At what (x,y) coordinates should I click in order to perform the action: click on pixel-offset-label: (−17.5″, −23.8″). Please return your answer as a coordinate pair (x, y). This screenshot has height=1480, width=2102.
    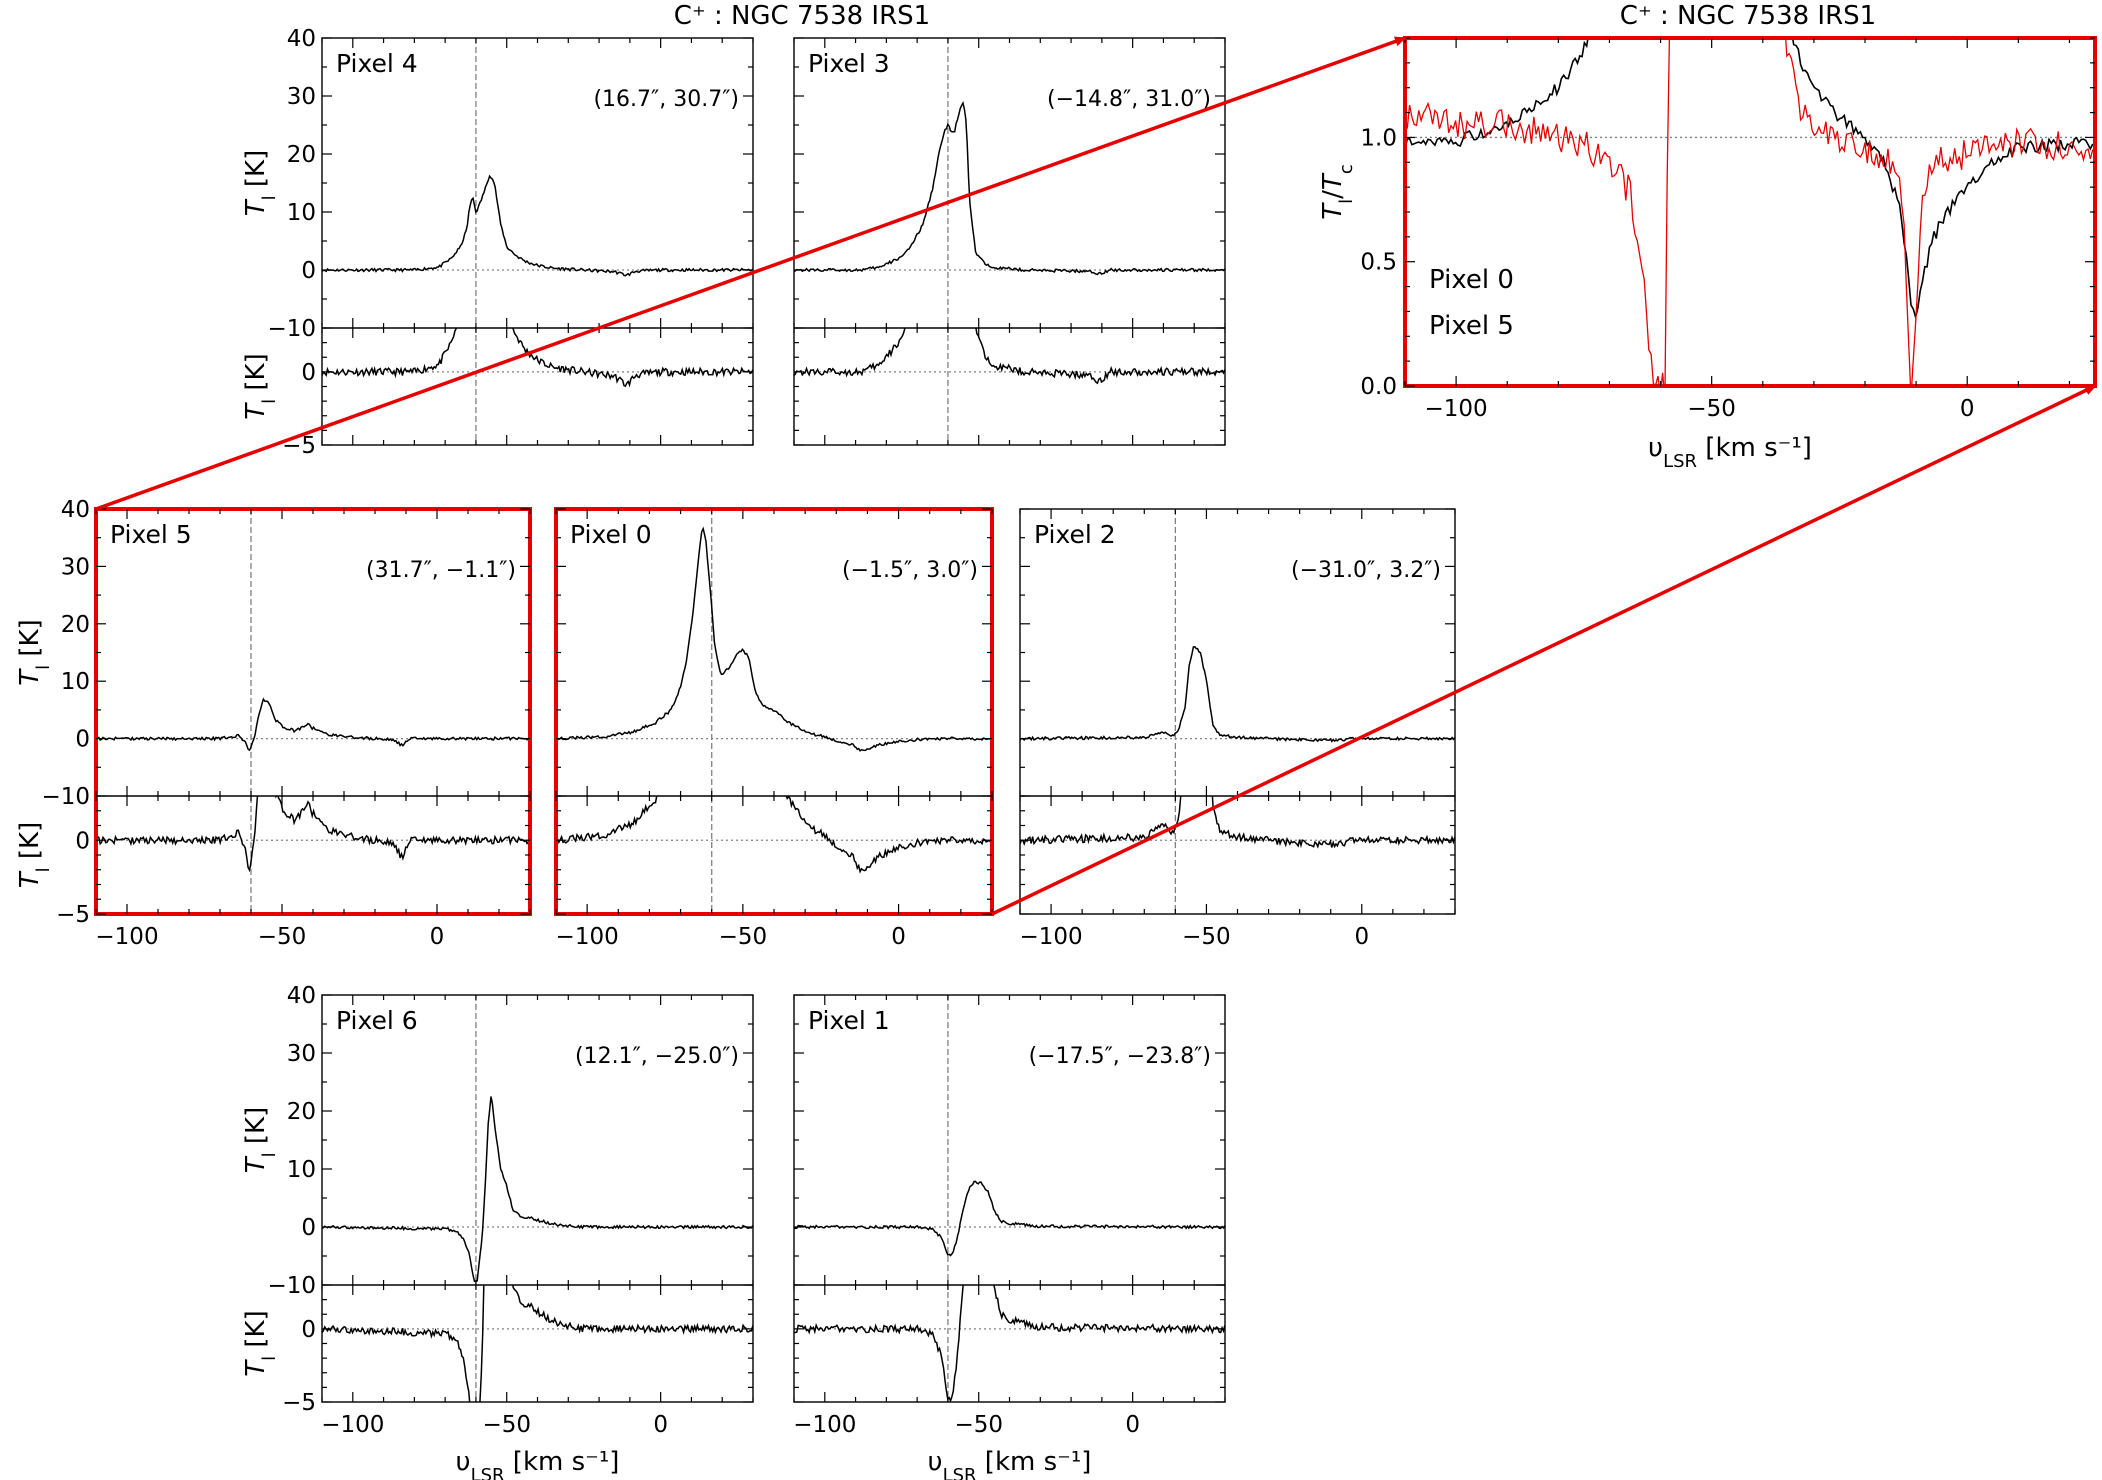
    Looking at the image, I should click on (1120, 1056).